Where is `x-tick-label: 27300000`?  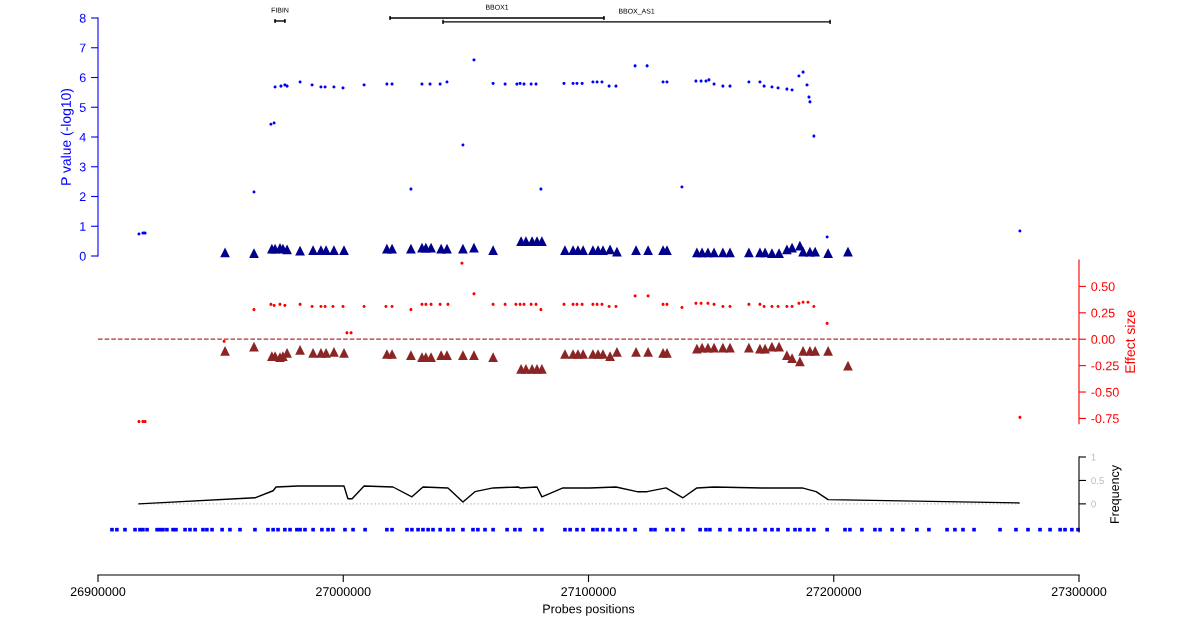
x-tick-label: 27300000 is located at coordinates (1079, 592).